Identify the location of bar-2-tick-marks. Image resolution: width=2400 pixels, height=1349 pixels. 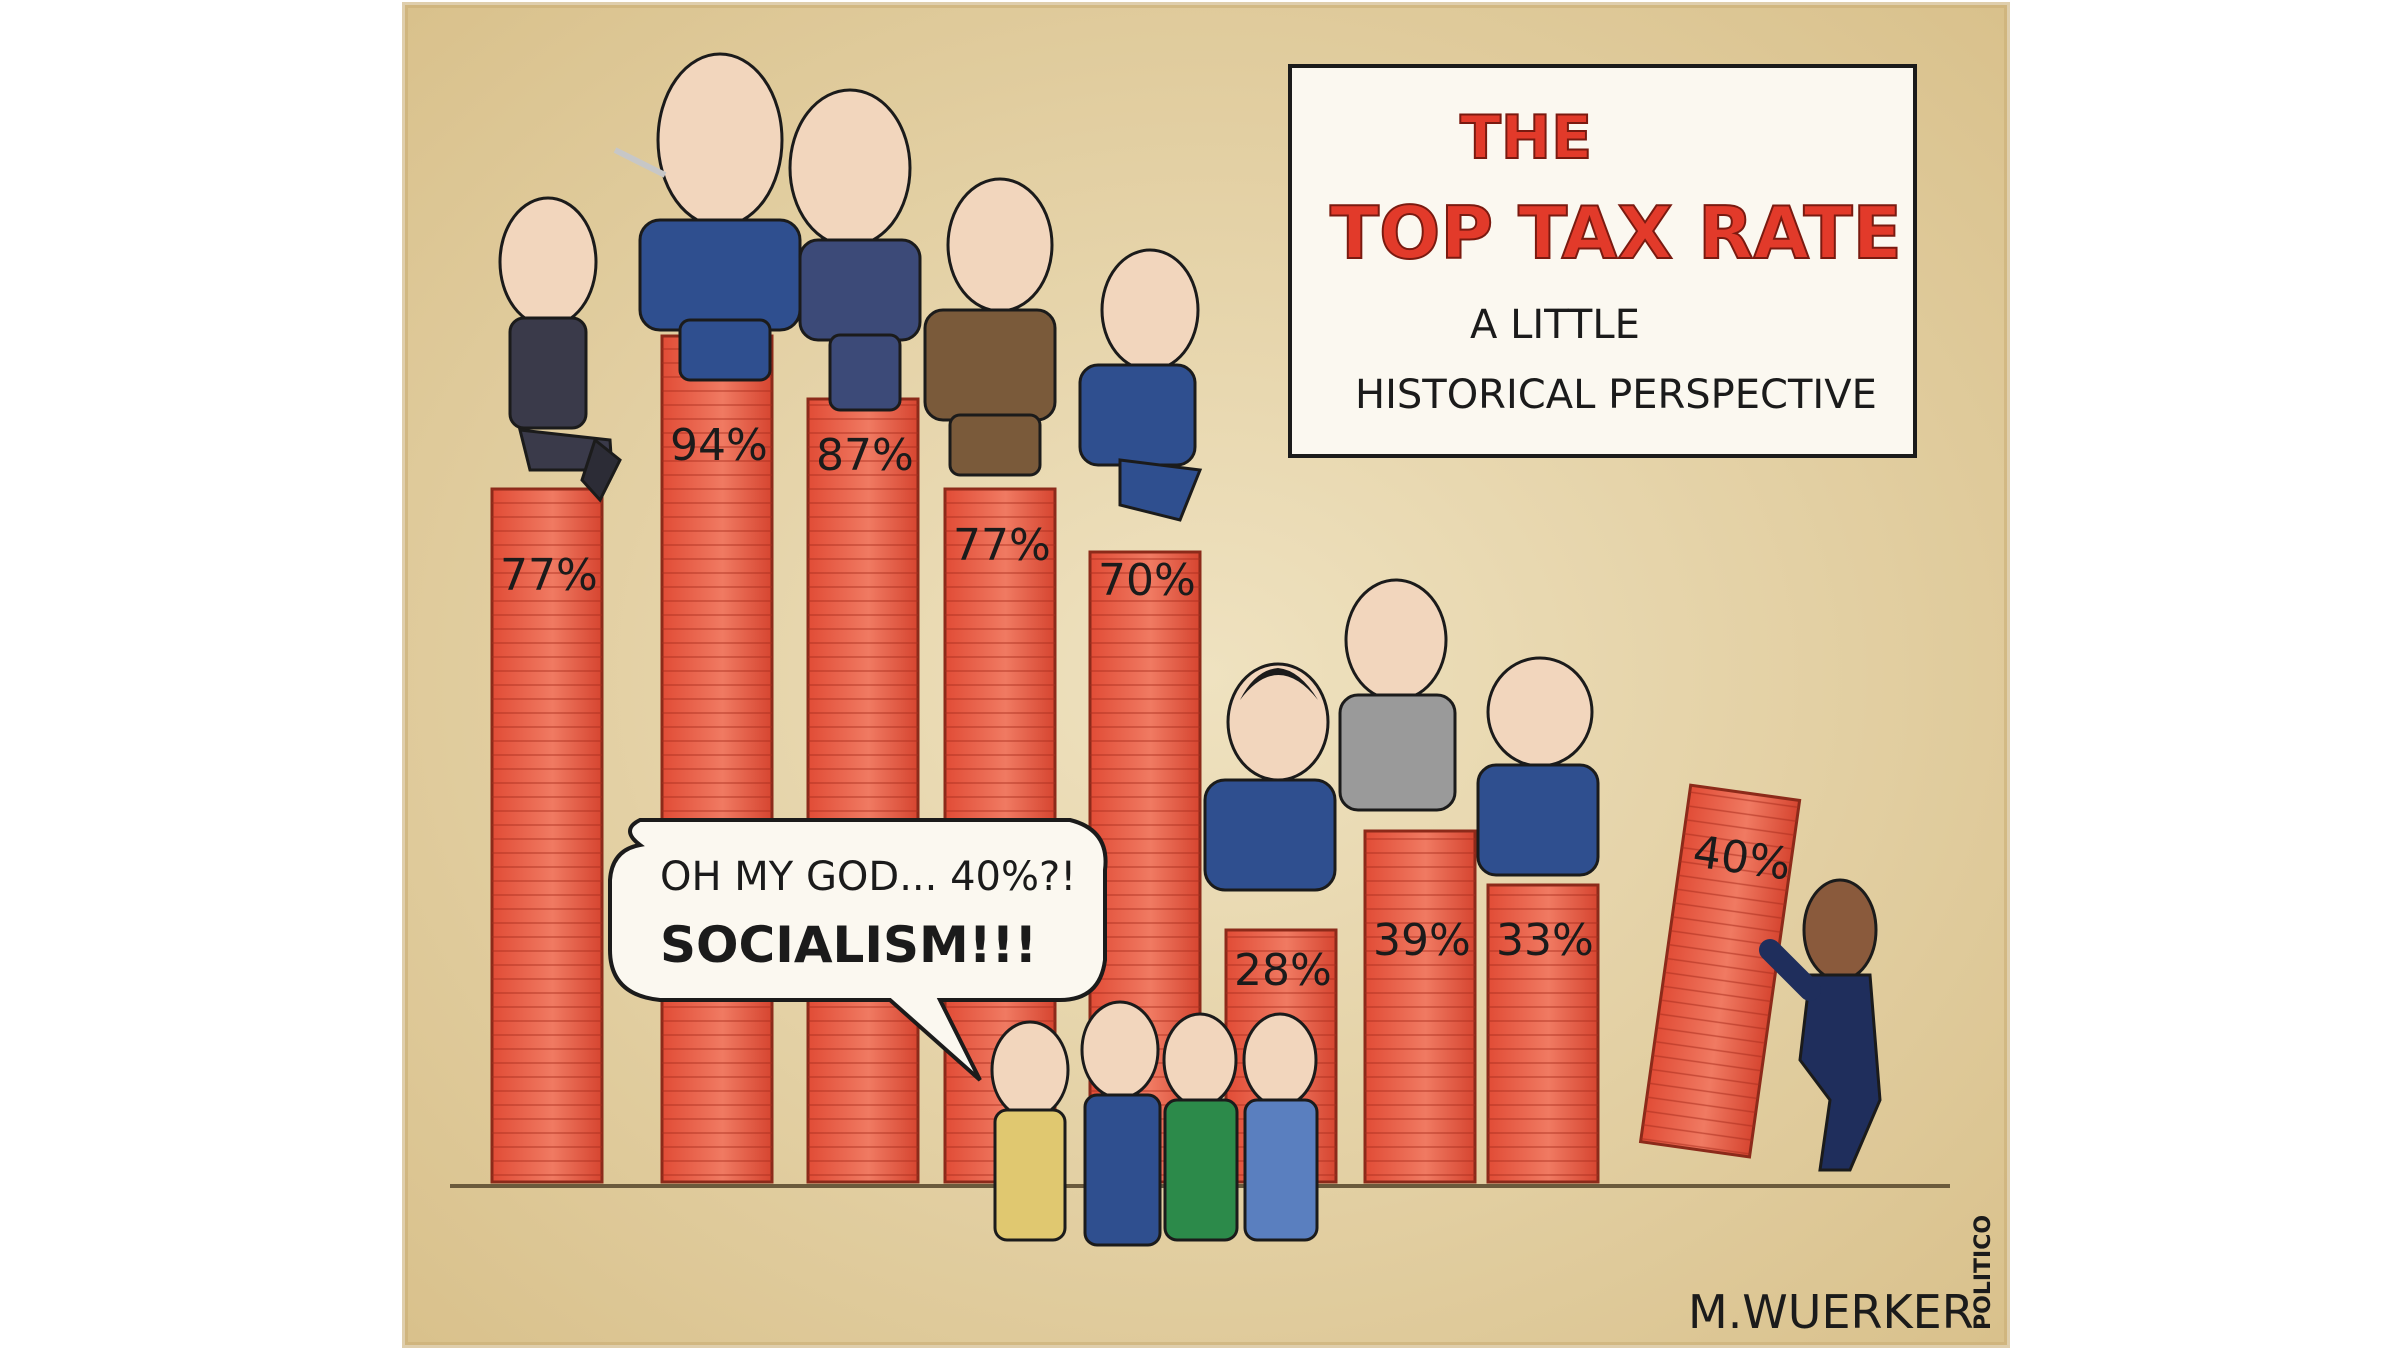
(717, 759).